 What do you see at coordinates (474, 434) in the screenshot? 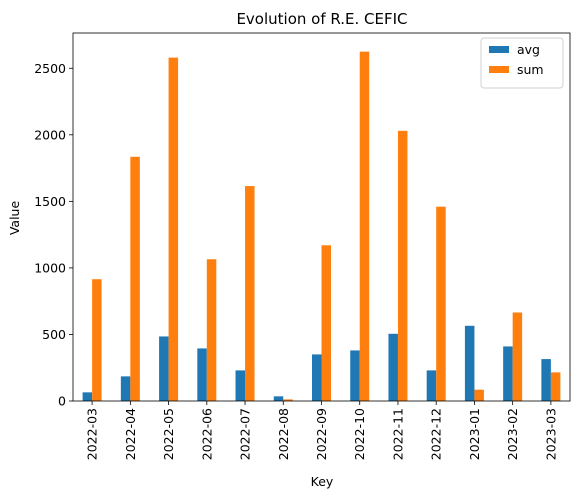
I see `x-tick-label: 2023-01` at bounding box center [474, 434].